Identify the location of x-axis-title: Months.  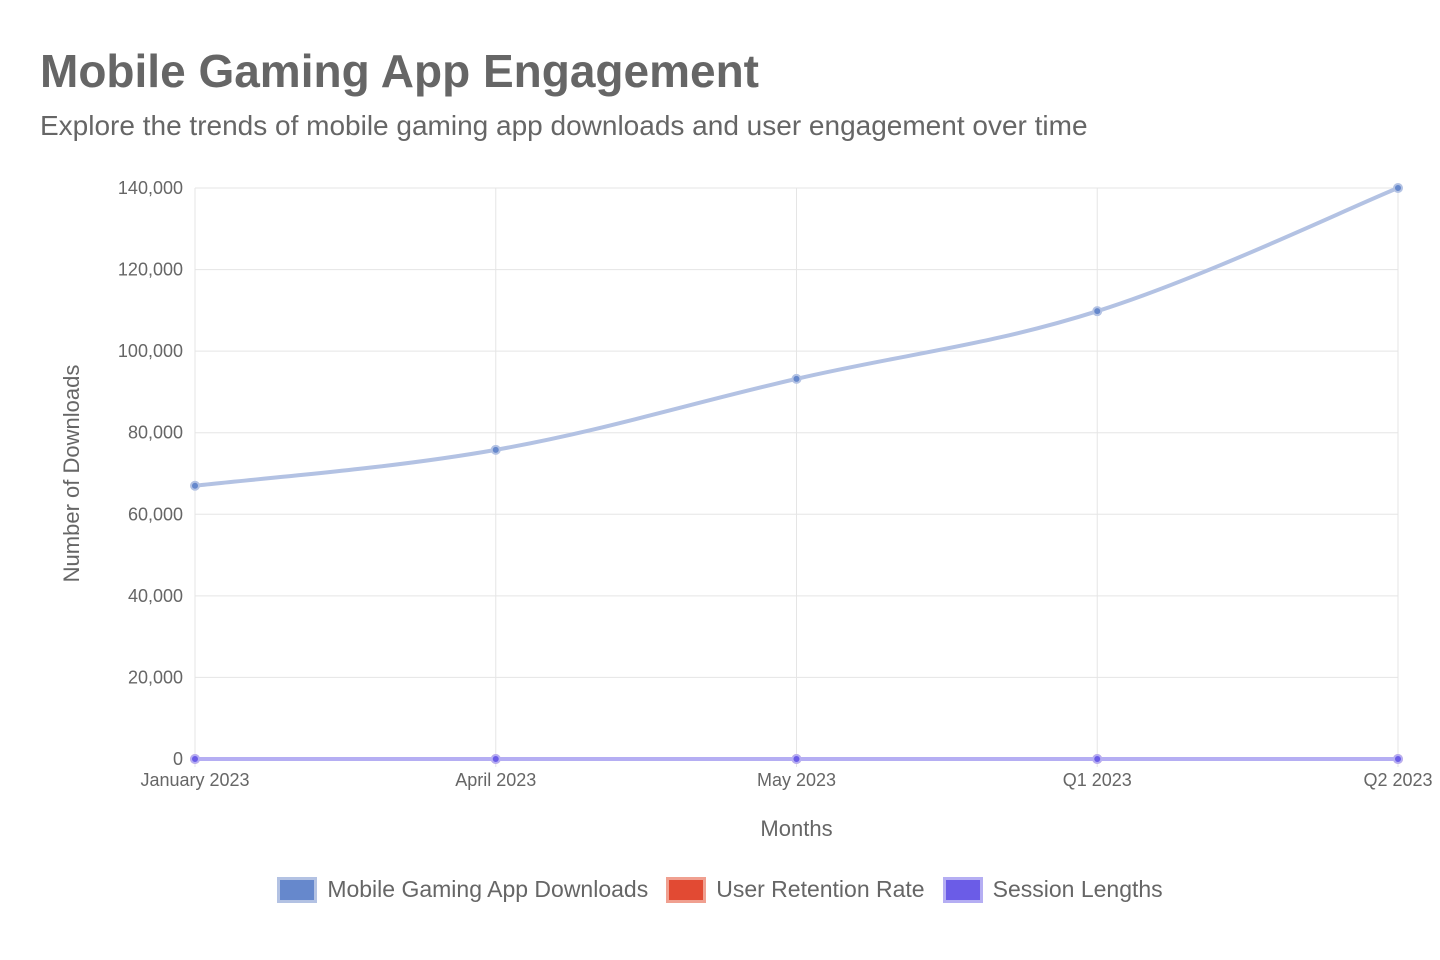
(796, 828).